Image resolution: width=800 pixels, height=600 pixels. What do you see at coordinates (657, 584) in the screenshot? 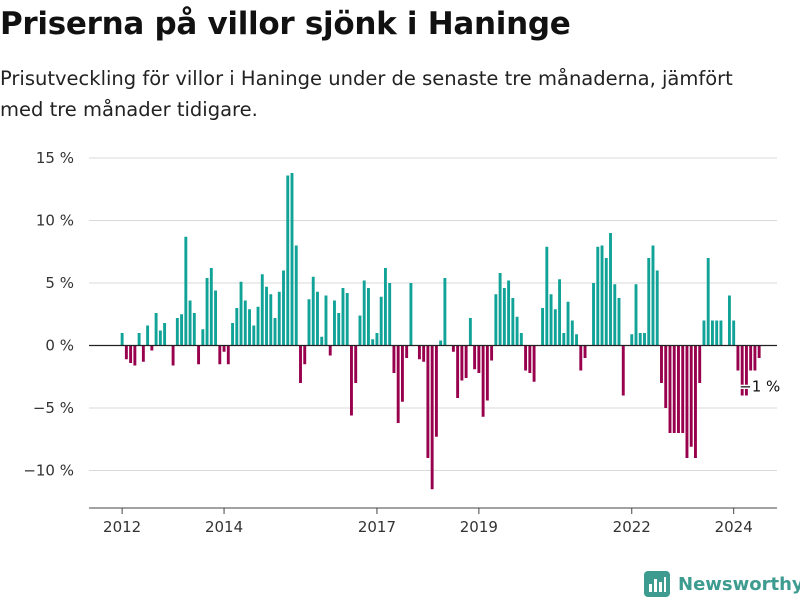
I see `newsworthy-logo-icon` at bounding box center [657, 584].